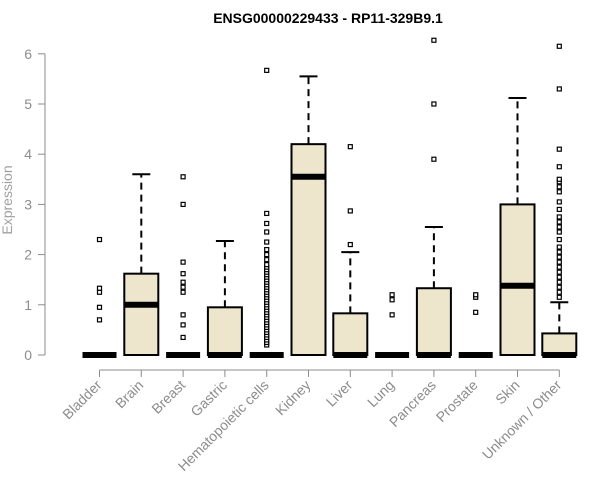  I want to click on x-tick-label: Kidney, so click(293, 398).